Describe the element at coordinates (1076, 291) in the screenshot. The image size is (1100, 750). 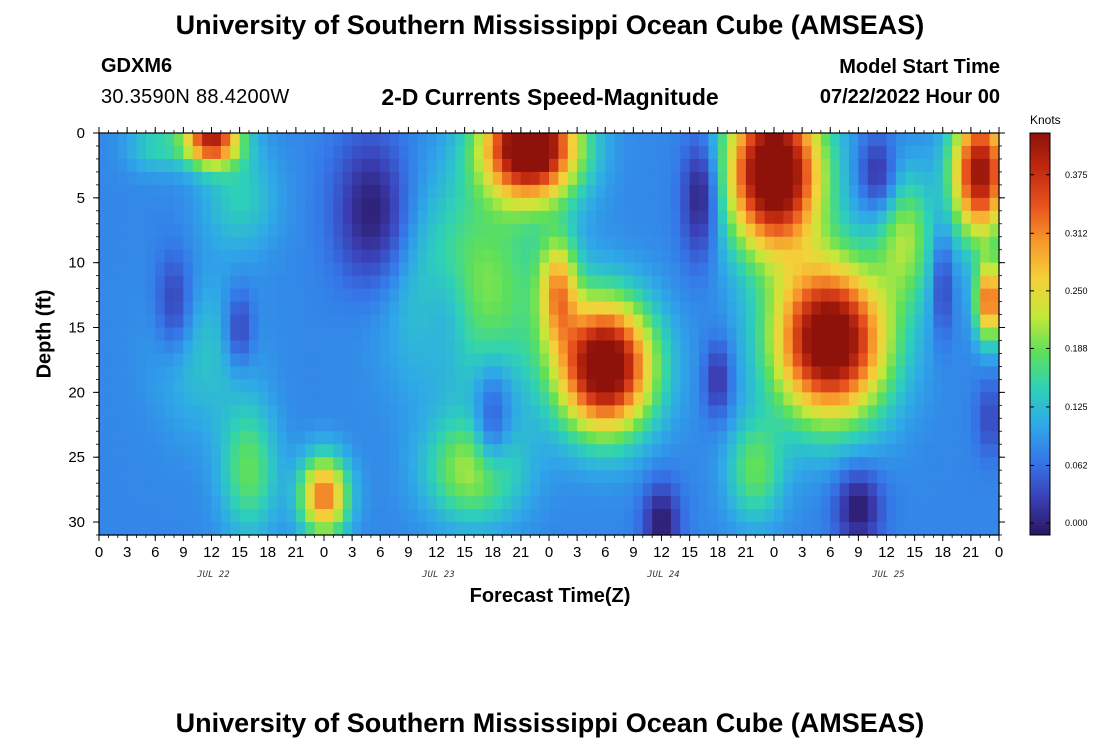
I see `colorbar-tick-label: 0.250` at that location.